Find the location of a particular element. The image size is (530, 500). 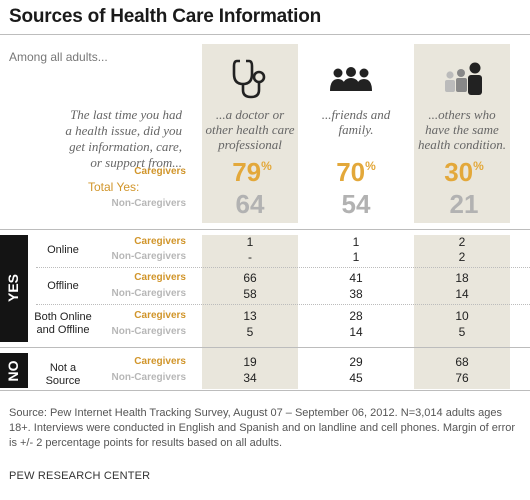

total-noncaregivers-others: 21 is located at coordinates (464, 204).